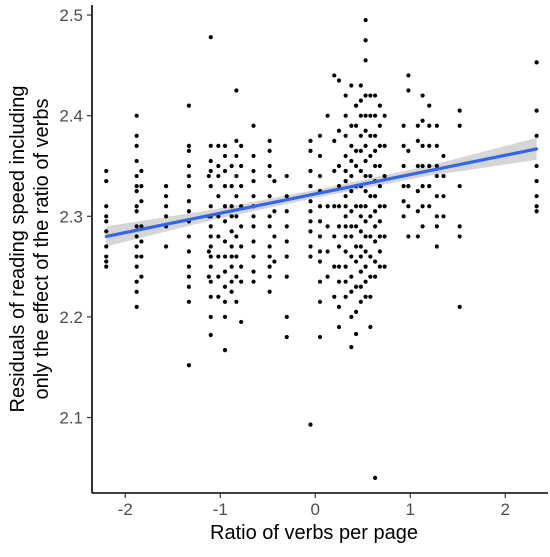 This screenshot has width=550, height=557. What do you see at coordinates (505, 509) in the screenshot?
I see `x-tick-label: 2` at bounding box center [505, 509].